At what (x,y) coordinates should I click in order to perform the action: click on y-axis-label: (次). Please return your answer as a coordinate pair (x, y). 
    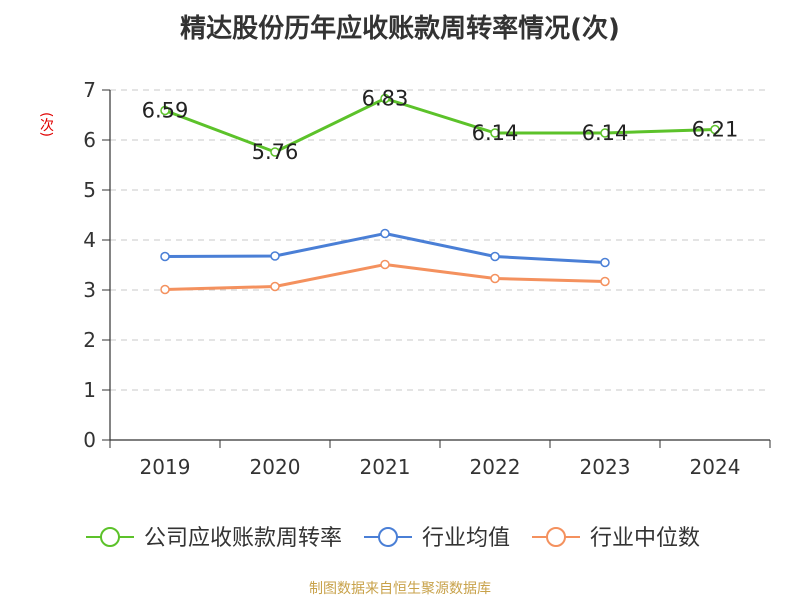
    Looking at the image, I should click on (46, 124).